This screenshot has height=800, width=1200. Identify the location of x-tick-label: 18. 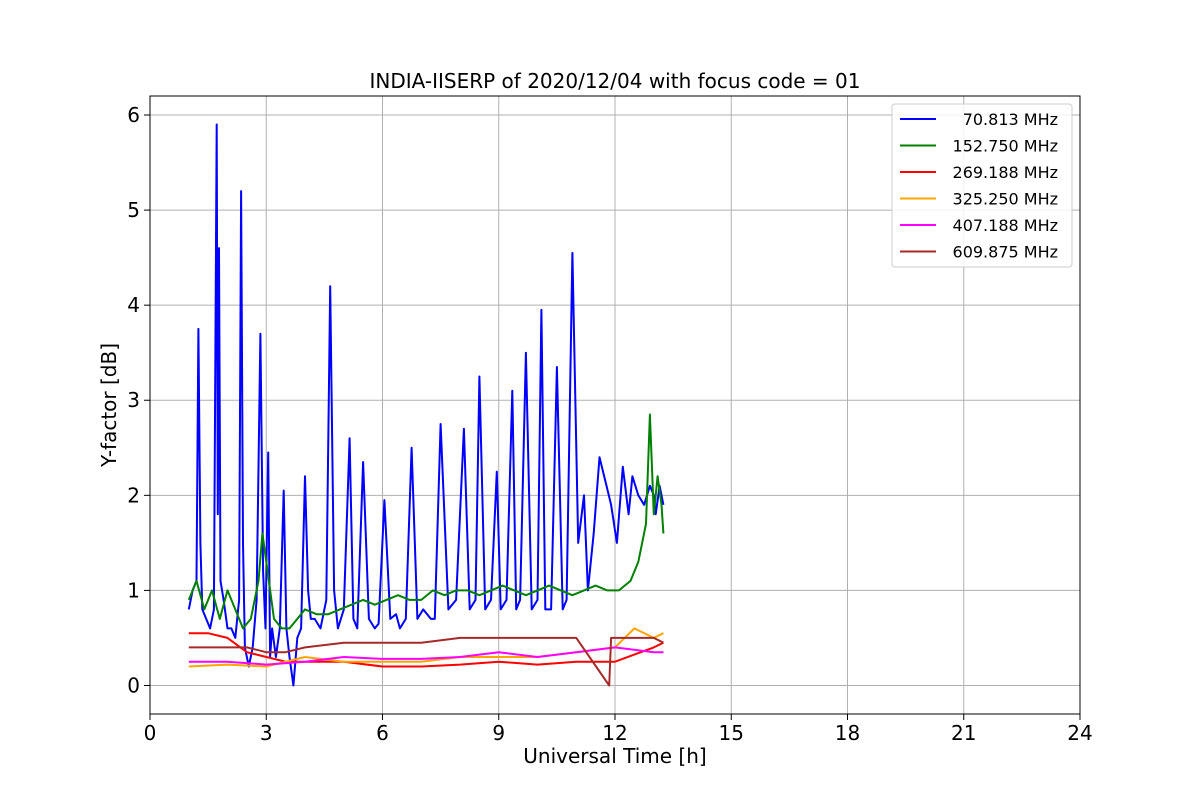
(847, 733).